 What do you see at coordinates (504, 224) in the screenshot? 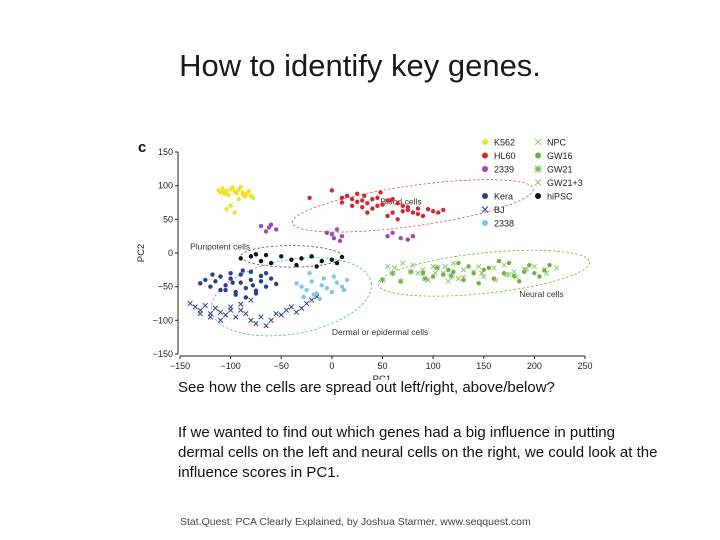
I see `legend-label: 2338` at bounding box center [504, 224].